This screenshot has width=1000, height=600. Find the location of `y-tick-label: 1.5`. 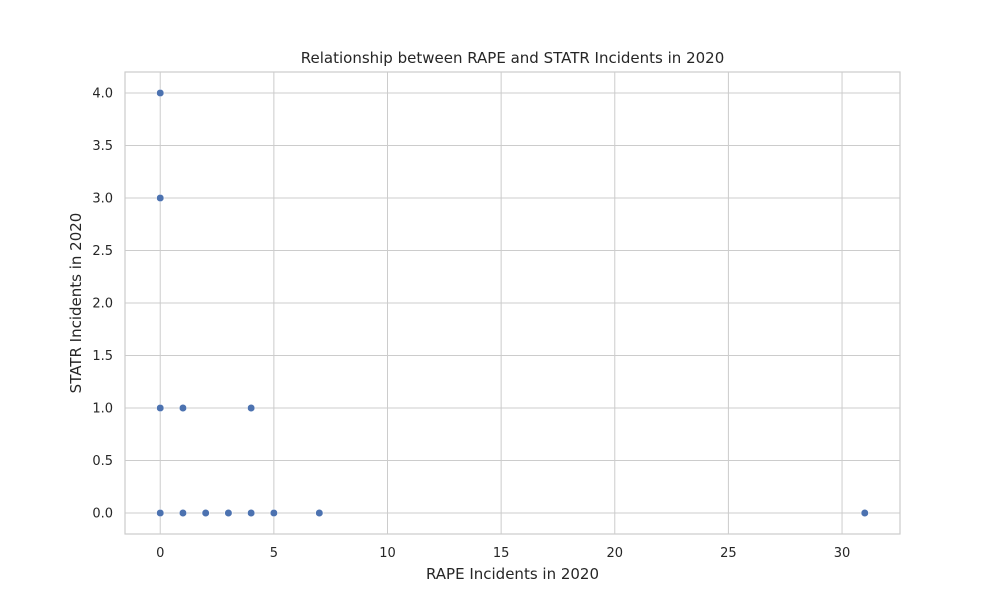

y-tick-label: 1.5 is located at coordinates (102, 356).